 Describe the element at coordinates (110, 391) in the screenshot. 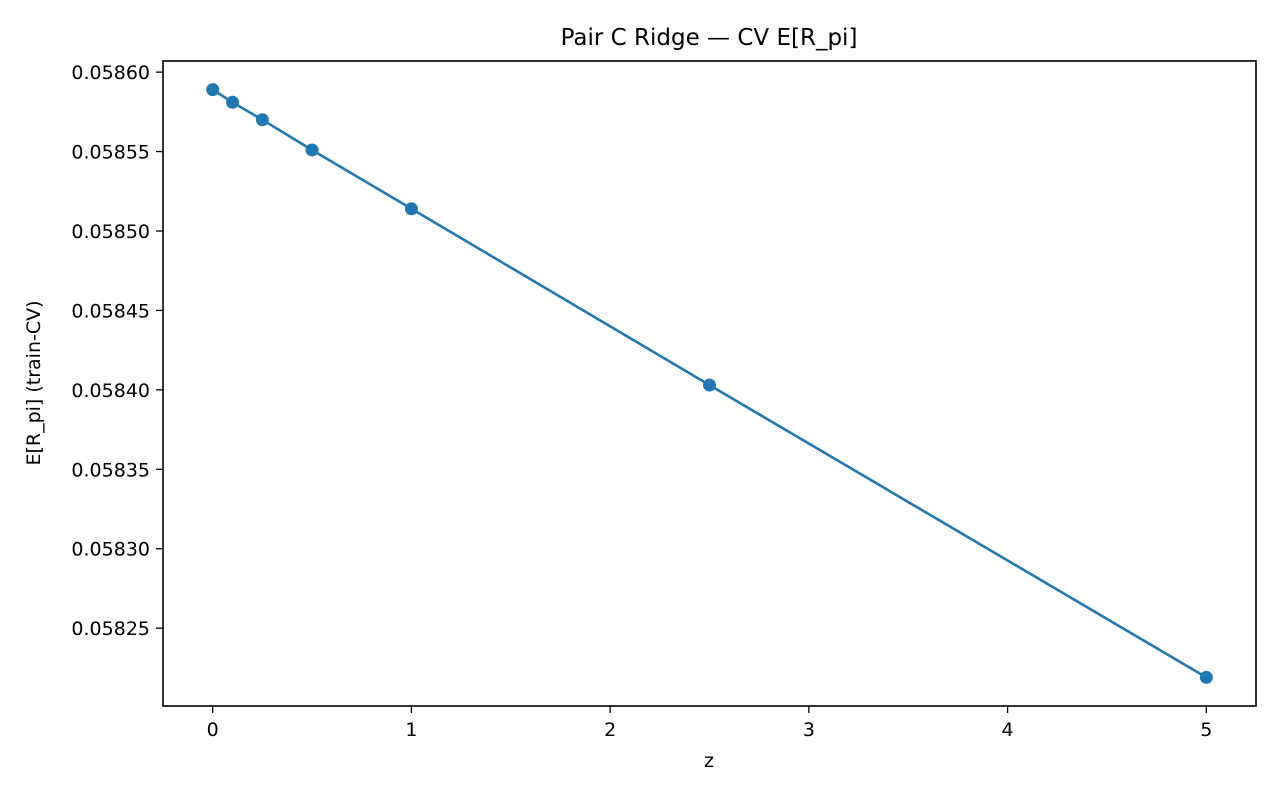

I see `y-tick-label: 0.05840` at that location.